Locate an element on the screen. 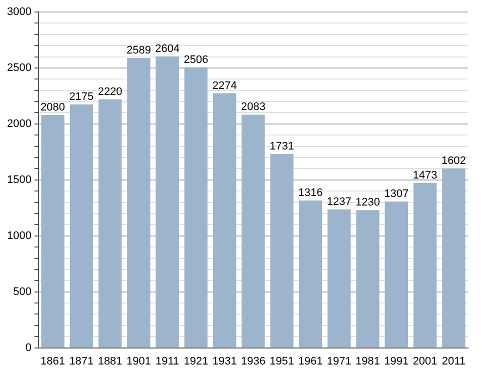 Image resolution: width=488 pixels, height=373 pixels. y-tick-label: 1500 is located at coordinates (19, 180).